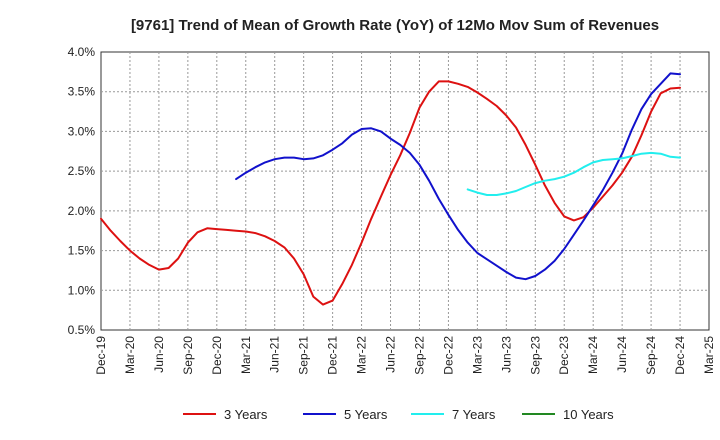 This screenshot has height=440, width=720. Describe the element at coordinates (573, 173) in the screenshot. I see `series-line-7-years` at that location.